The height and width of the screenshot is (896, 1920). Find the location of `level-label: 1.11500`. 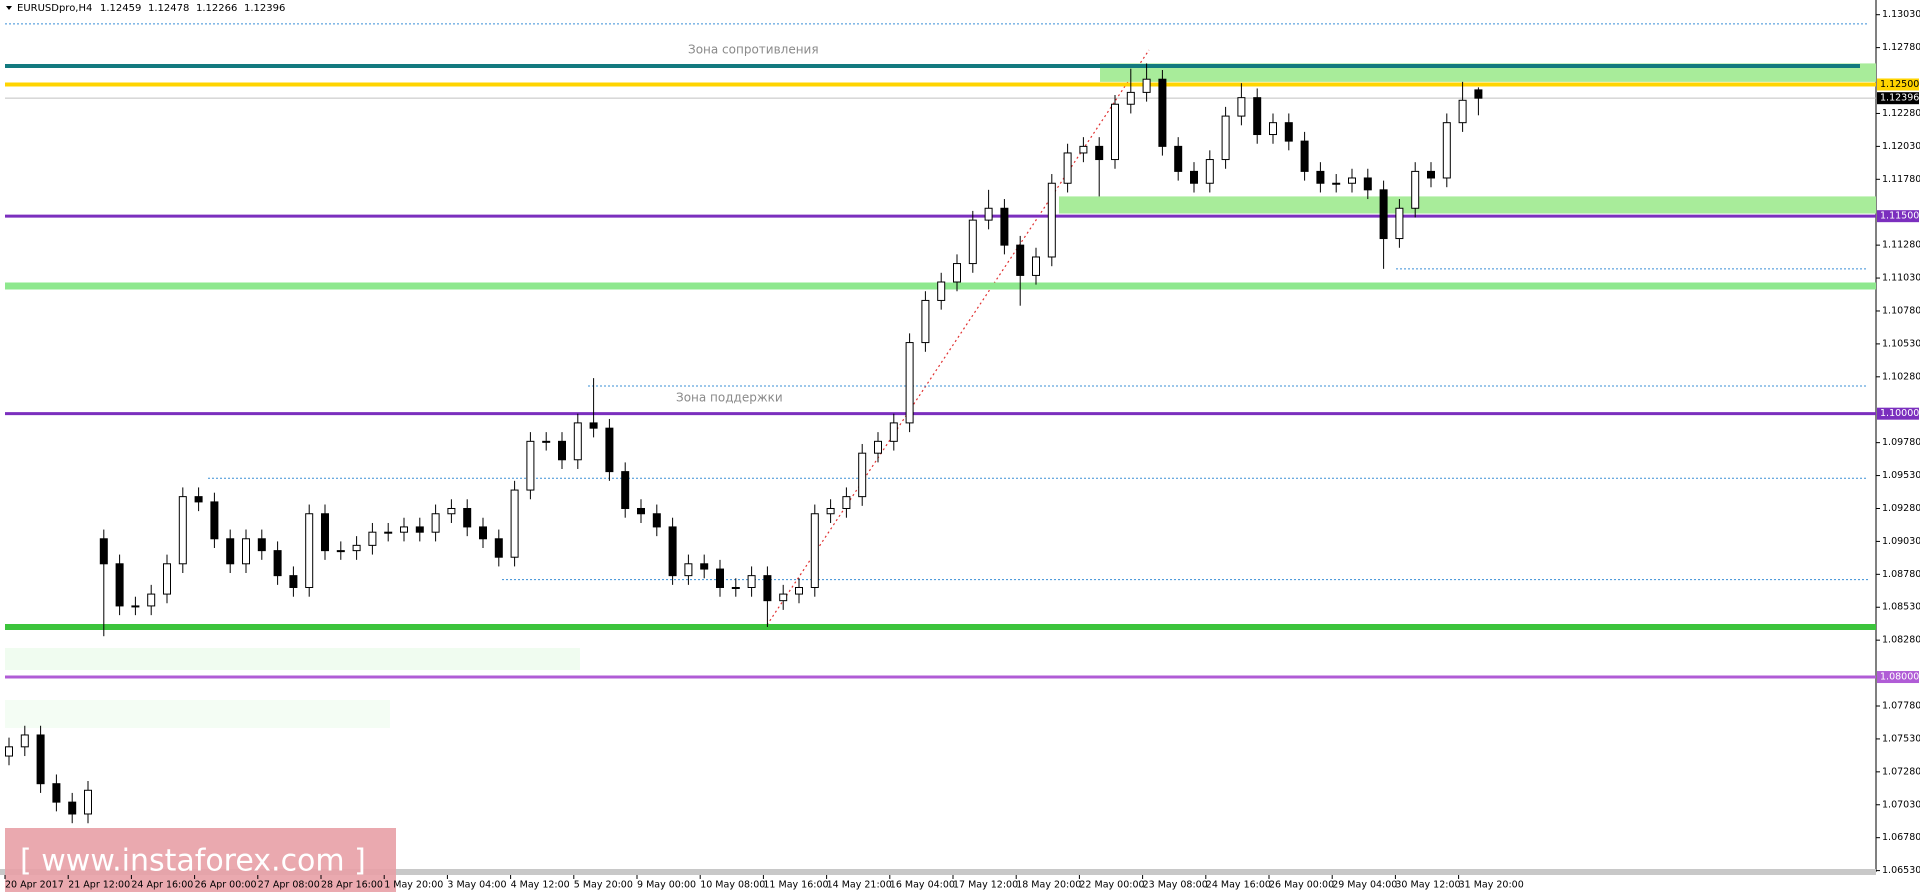

level-label: 1.11500 is located at coordinates (1899, 216).